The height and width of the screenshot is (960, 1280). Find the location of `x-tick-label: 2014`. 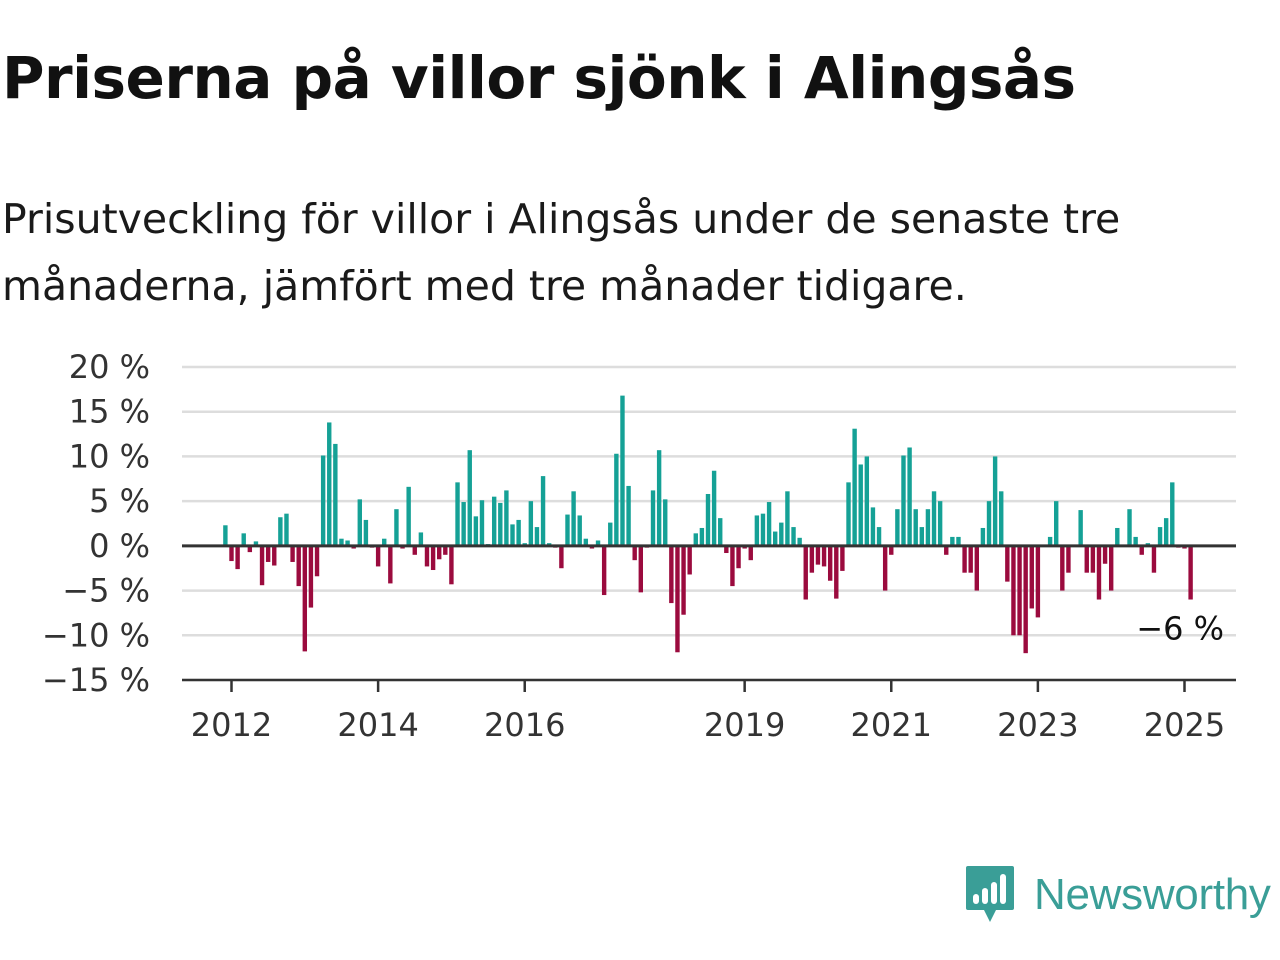

x-tick-label: 2014 is located at coordinates (377, 725).